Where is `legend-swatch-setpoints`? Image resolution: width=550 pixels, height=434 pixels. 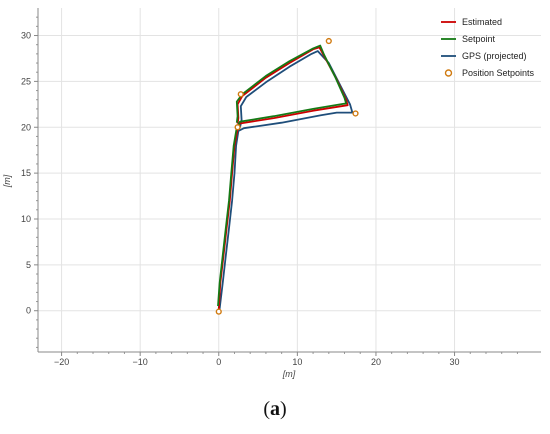
legend-swatch-setpoints is located at coordinates (448, 73).